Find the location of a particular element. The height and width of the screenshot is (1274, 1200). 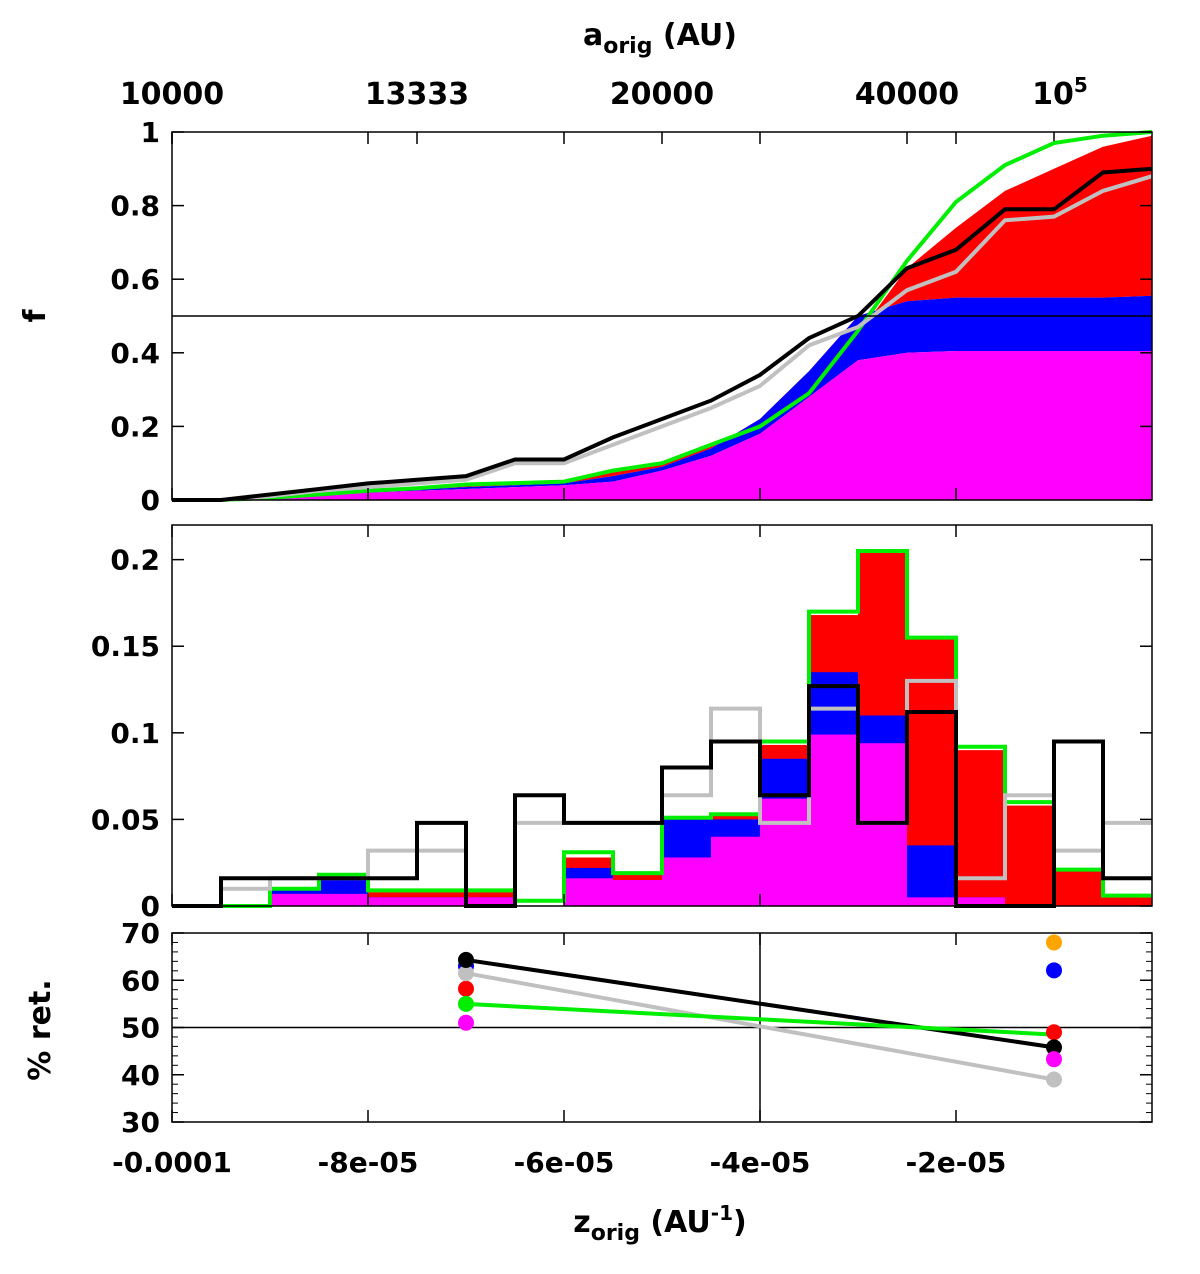

retention-ytick-label: 30 is located at coordinates (140, 1122).